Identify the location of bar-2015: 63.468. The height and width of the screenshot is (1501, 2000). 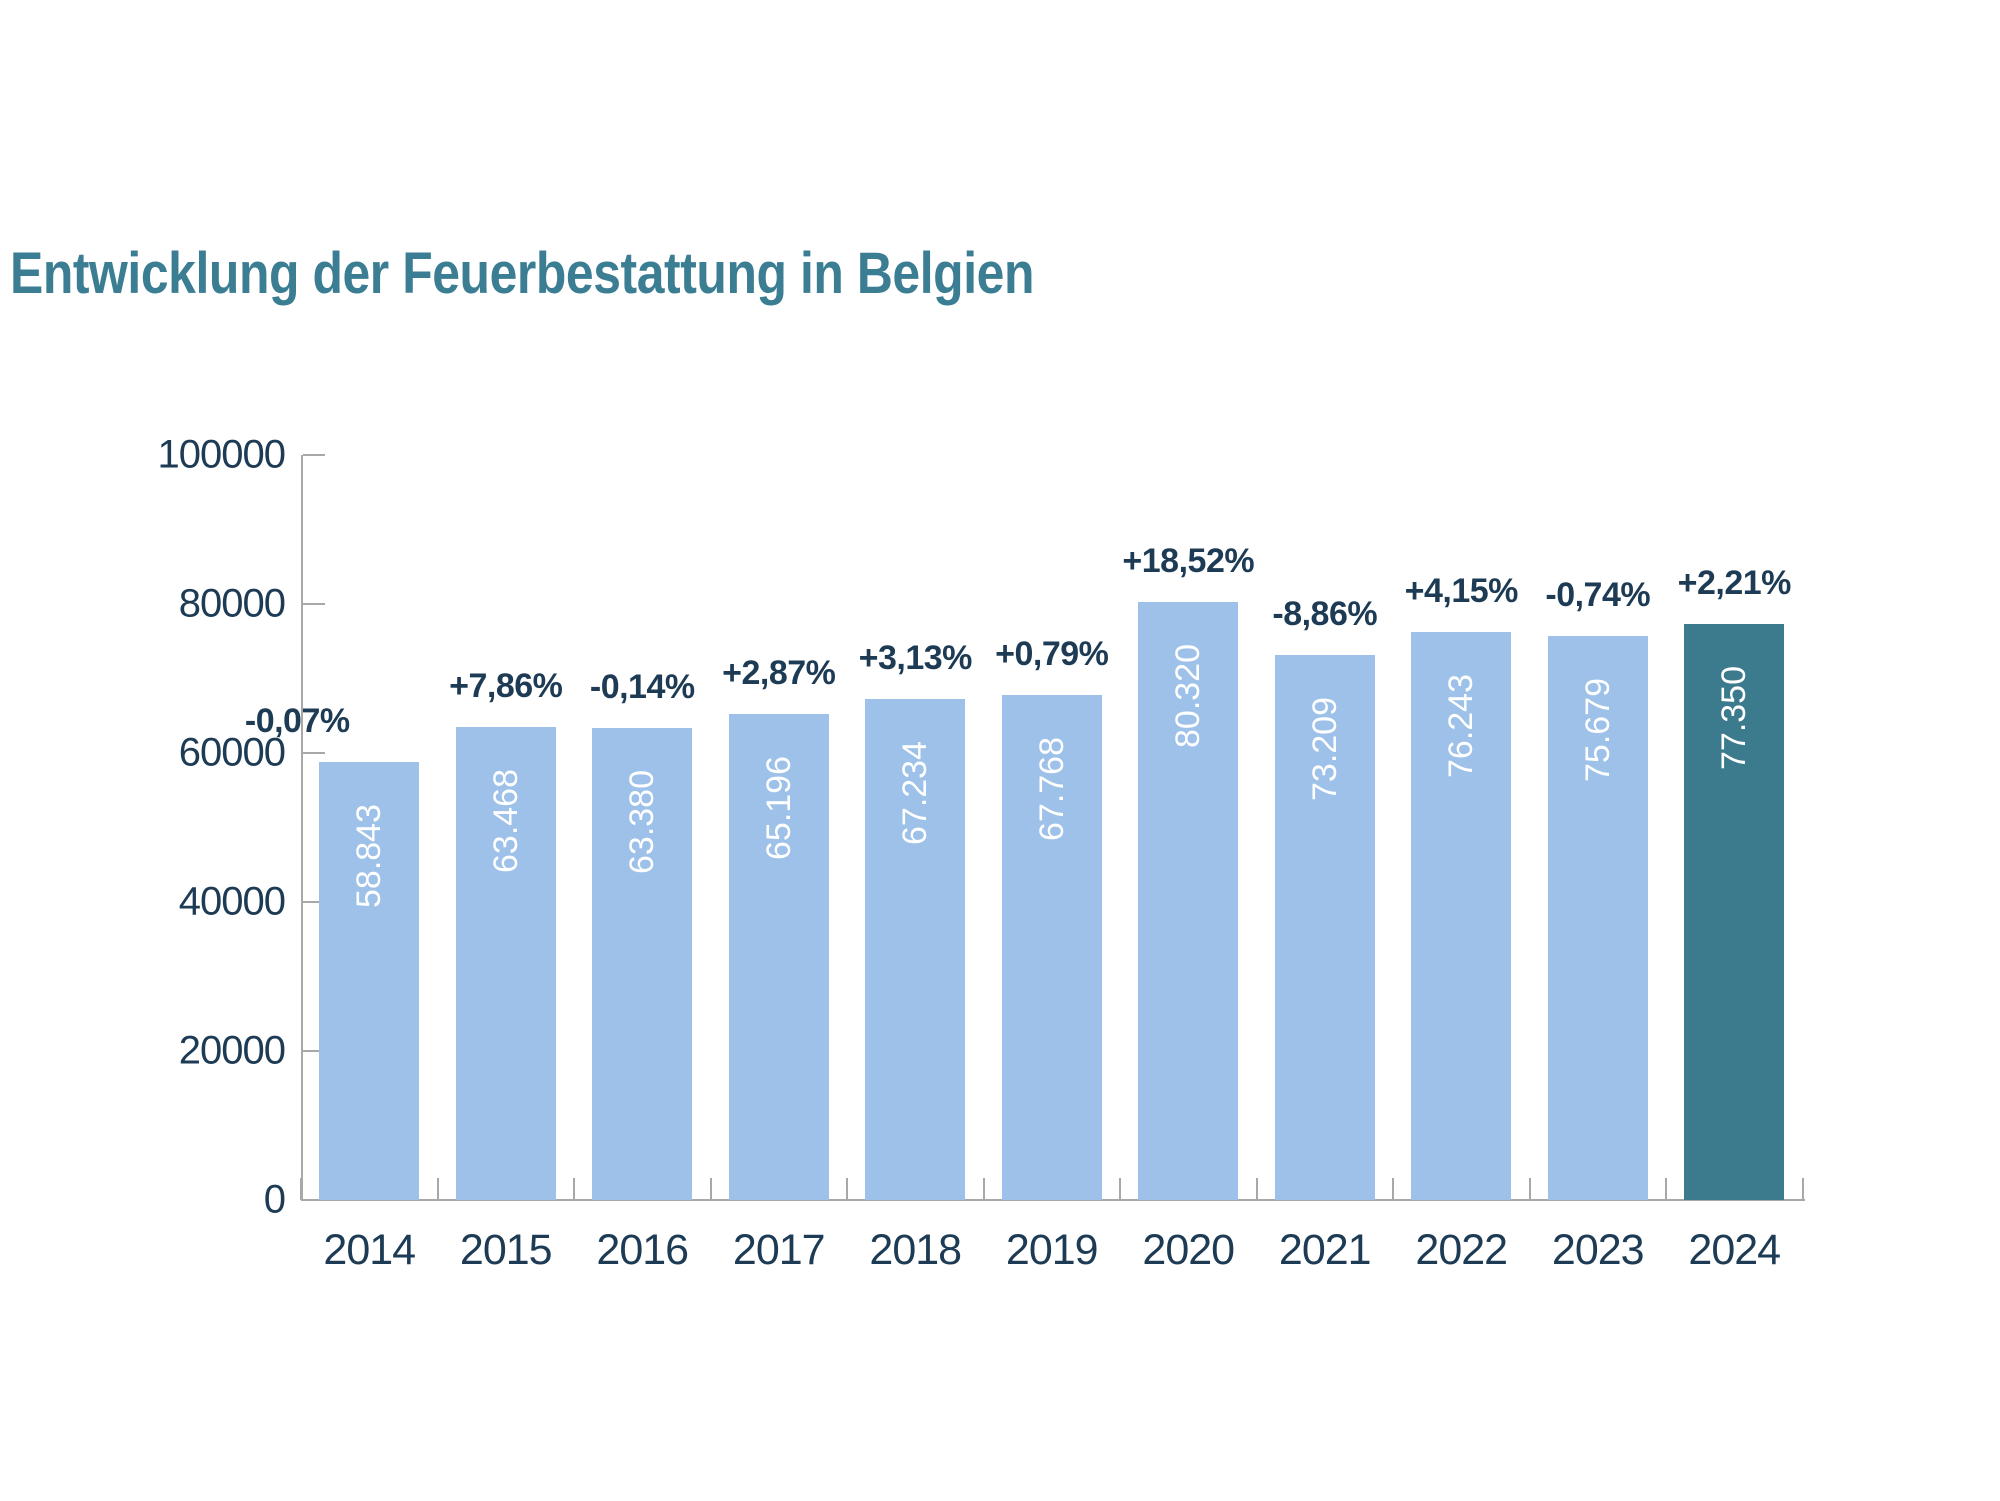
(505, 963).